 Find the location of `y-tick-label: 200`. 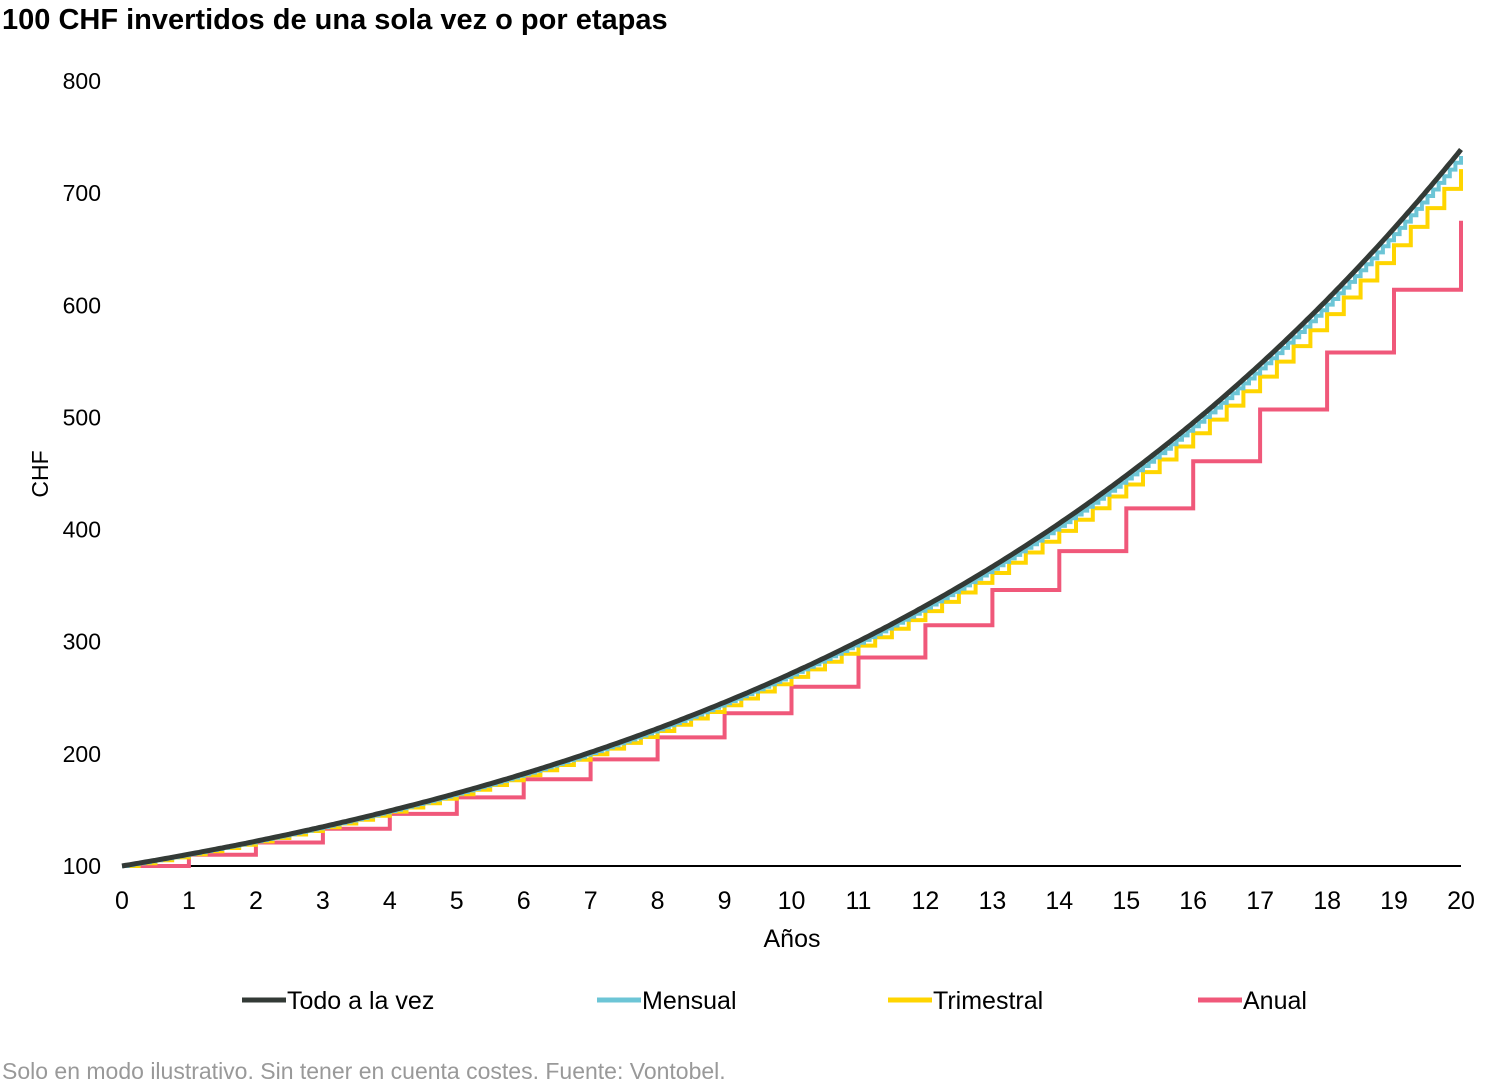

y-tick-label: 200 is located at coordinates (82, 754).